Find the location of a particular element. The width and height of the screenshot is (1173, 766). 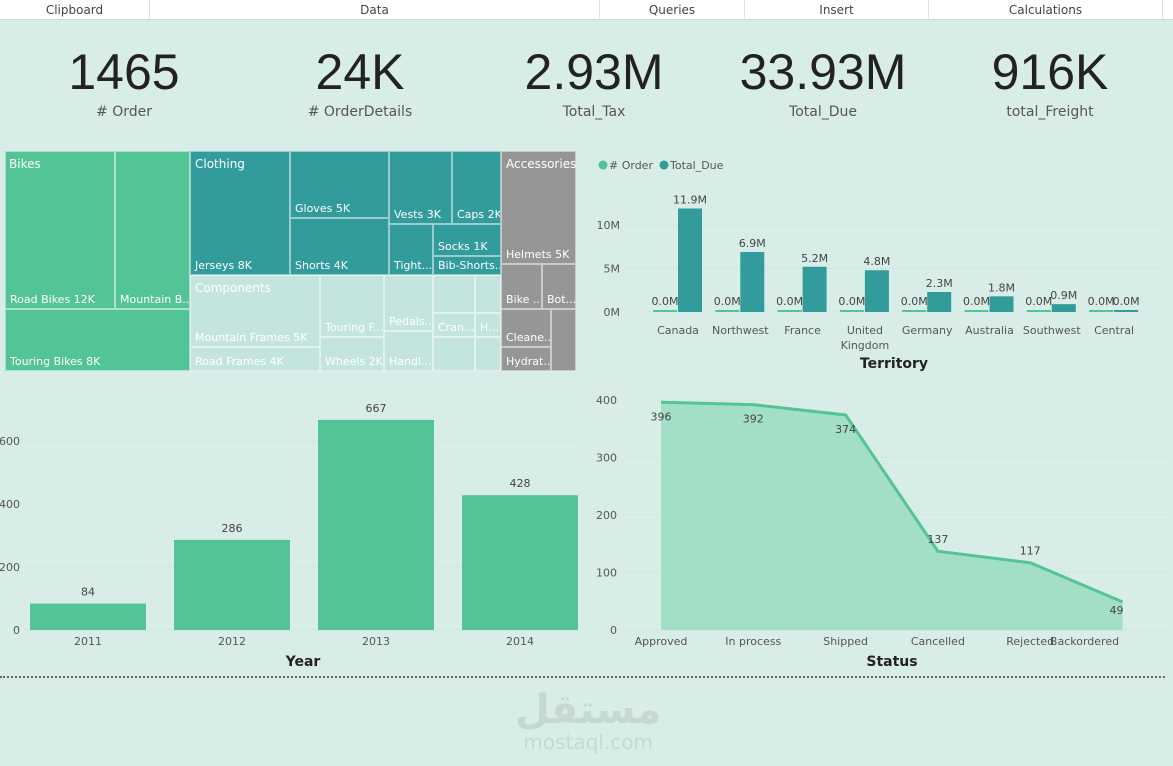

y-tick-label: 0M is located at coordinates (612, 312).